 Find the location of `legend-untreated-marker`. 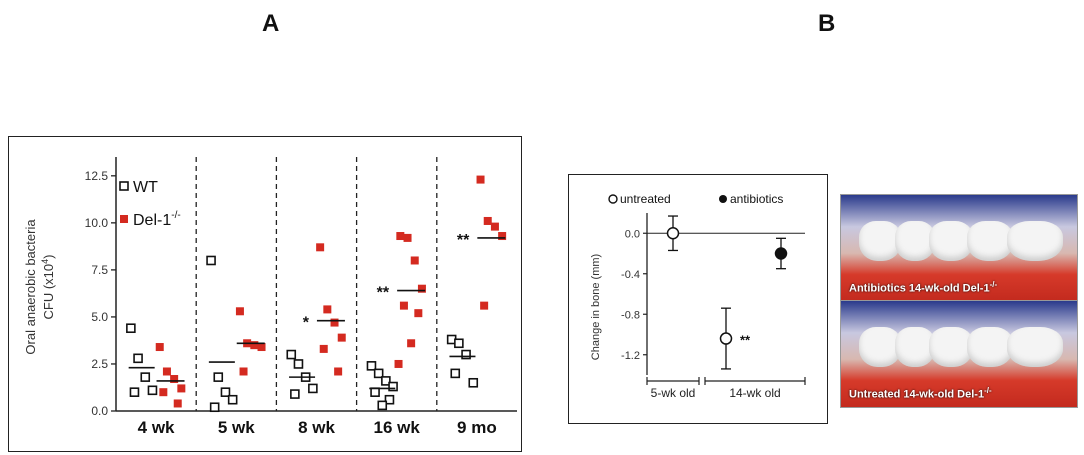

legend-untreated-marker is located at coordinates (613, 199).